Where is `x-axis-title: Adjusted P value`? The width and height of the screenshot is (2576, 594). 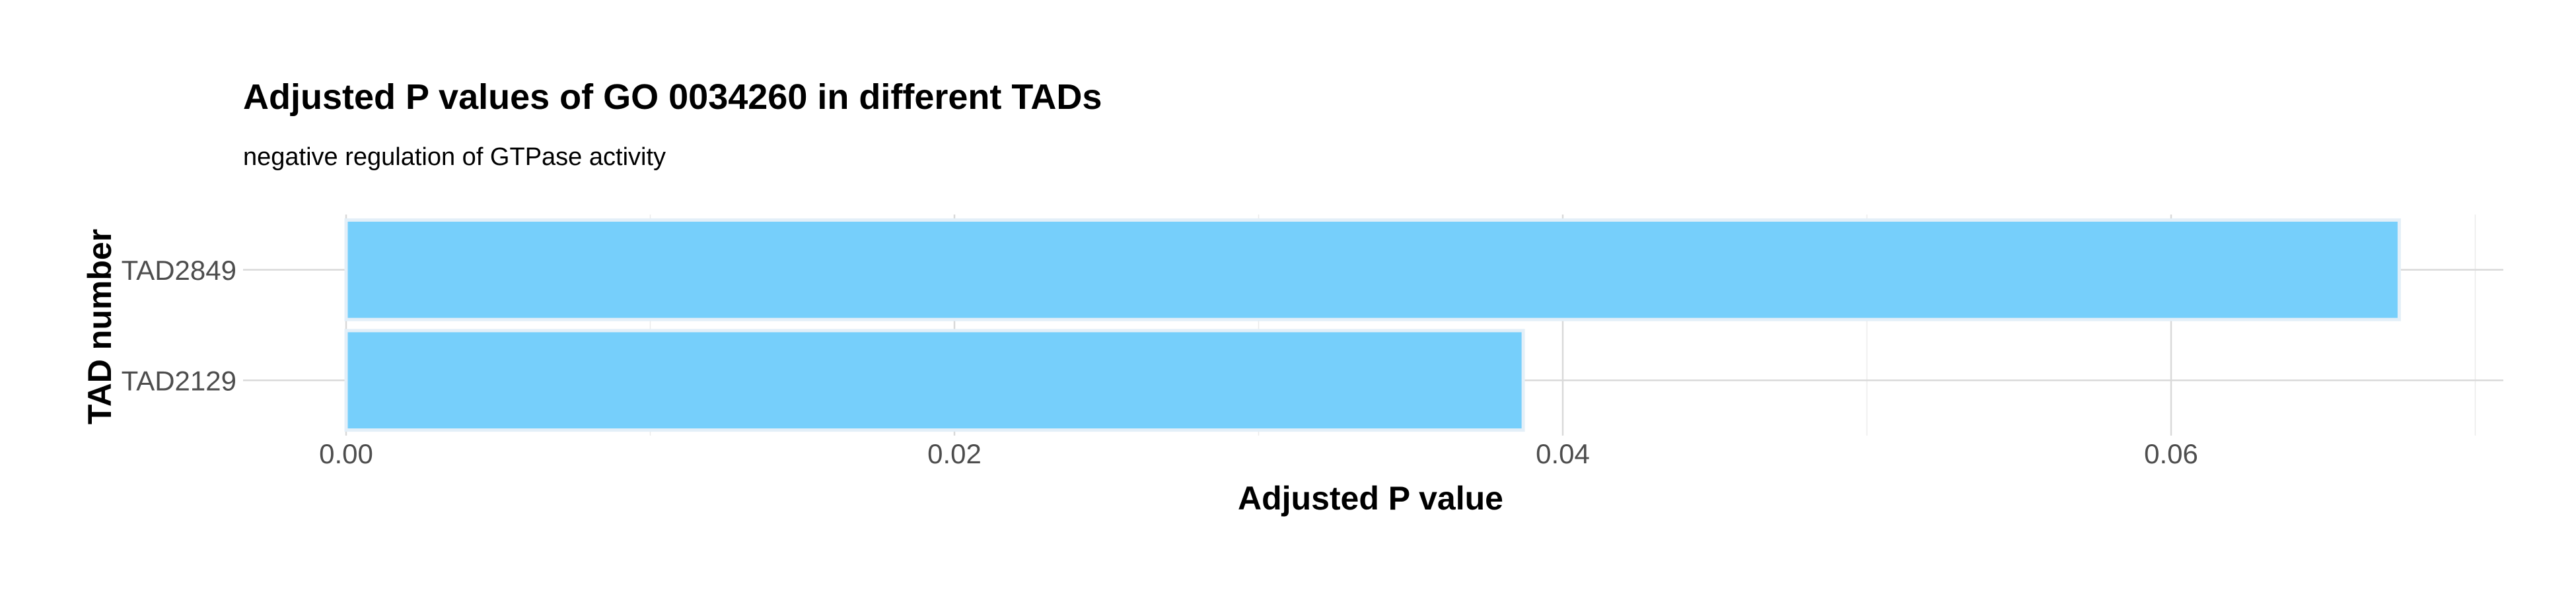 x-axis-title: Adjusted P value is located at coordinates (1370, 498).